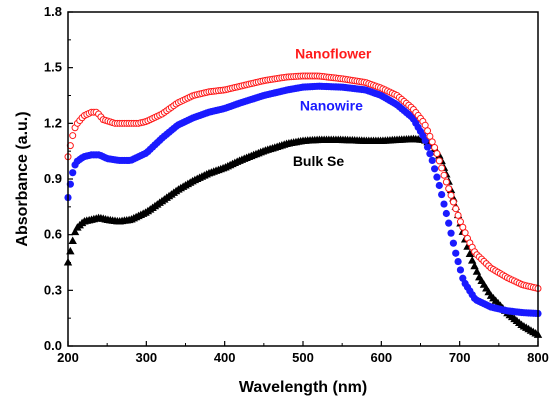 Image resolution: width=558 pixels, height=411 pixels. Describe the element at coordinates (319, 161) in the screenshot. I see `series-label: Bulk Se` at that location.